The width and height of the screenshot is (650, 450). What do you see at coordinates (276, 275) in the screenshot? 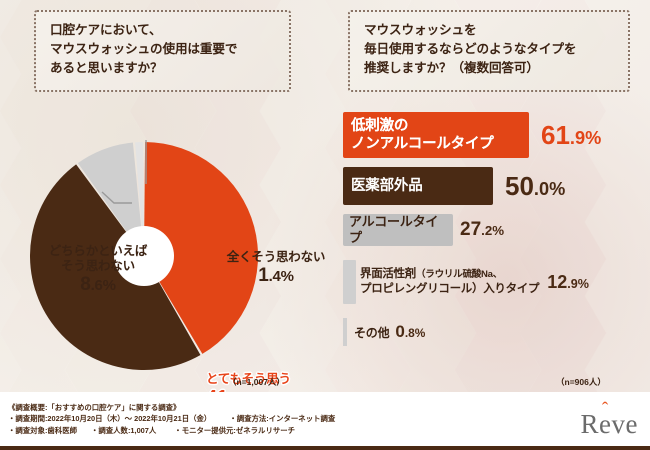
I see `pie-label-mattaku-value: 1.4%` at bounding box center [276, 275].